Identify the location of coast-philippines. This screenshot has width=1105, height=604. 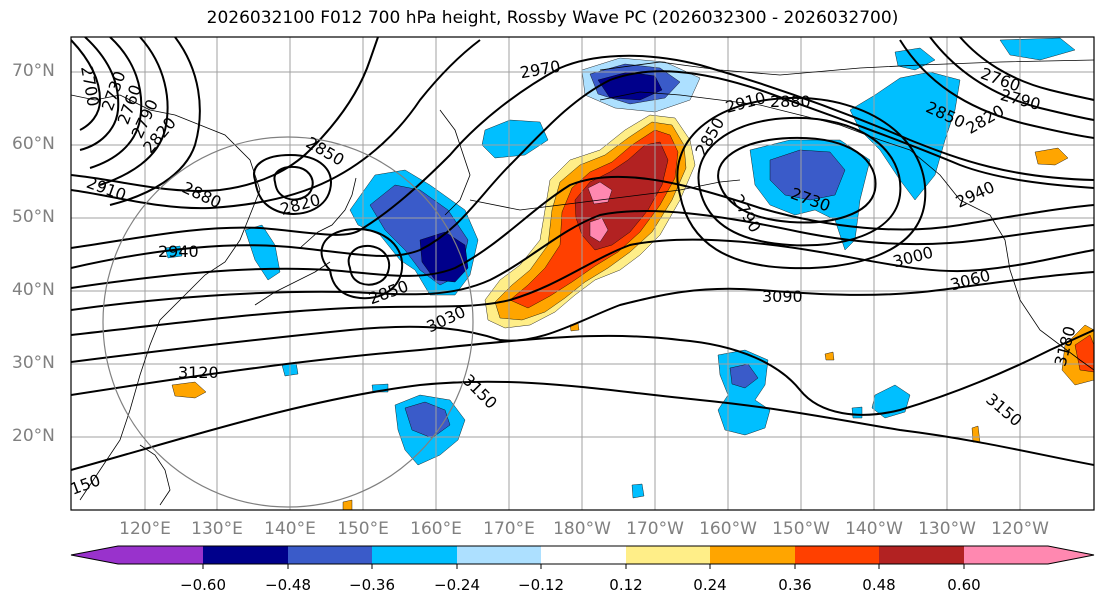
(155, 475).